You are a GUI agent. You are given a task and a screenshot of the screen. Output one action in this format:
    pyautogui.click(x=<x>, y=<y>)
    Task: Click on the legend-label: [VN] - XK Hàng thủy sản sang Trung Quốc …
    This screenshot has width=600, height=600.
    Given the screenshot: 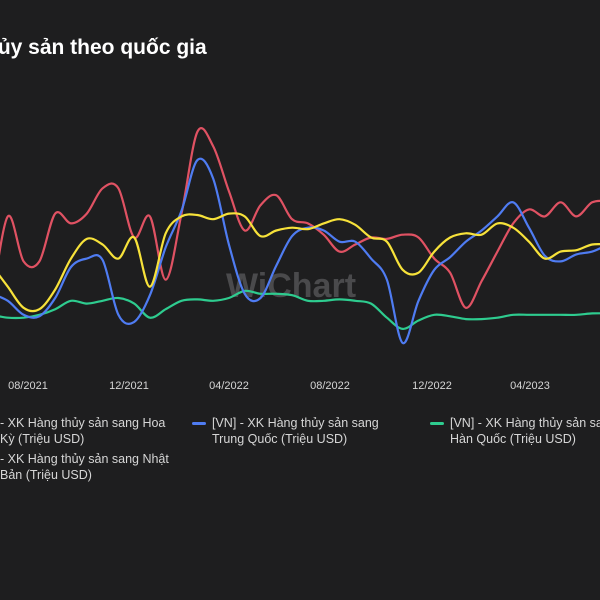 What is the action you would take?
    pyautogui.click(x=295, y=431)
    